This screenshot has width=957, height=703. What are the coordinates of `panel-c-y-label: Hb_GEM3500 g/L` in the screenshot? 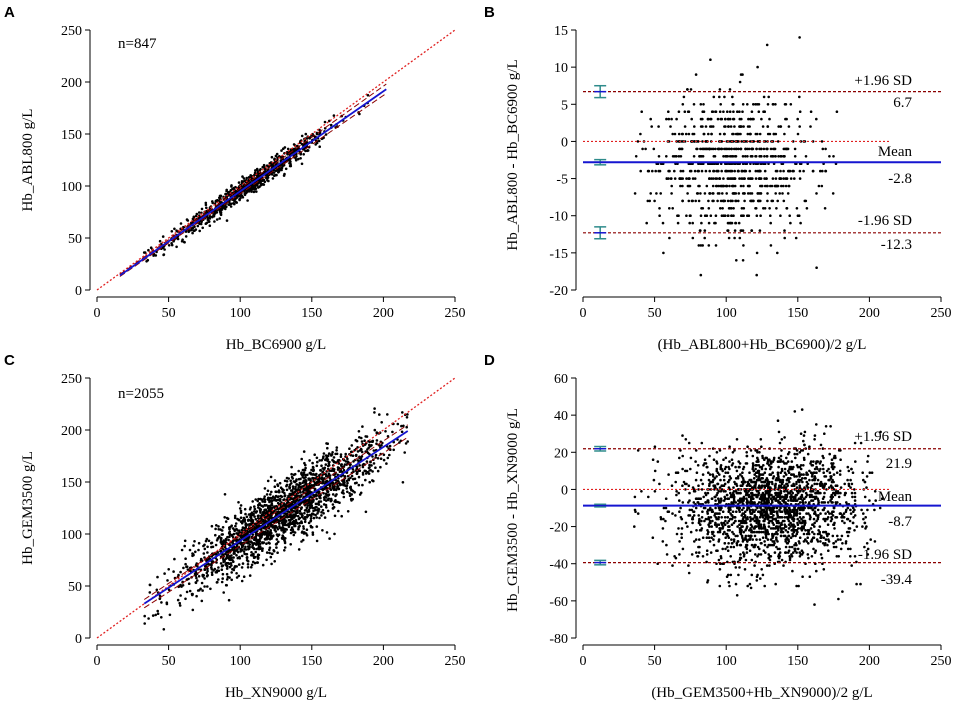 It's located at (28, 508).